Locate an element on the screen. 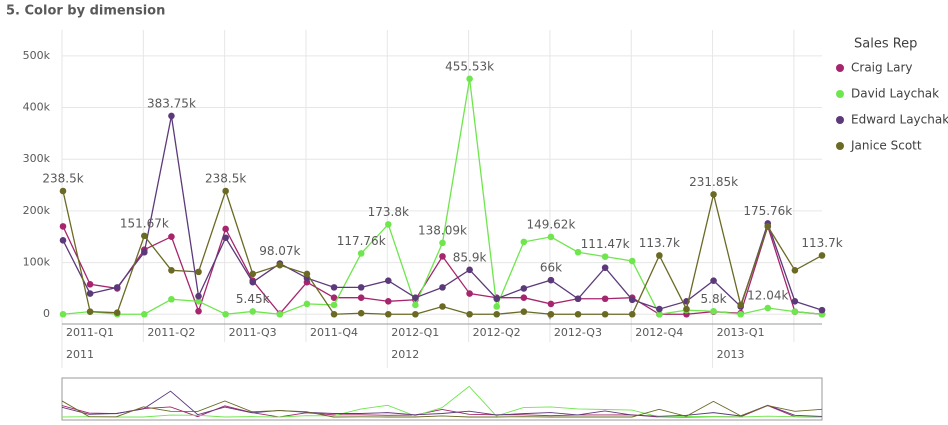  value-label: 66k is located at coordinates (551, 268).